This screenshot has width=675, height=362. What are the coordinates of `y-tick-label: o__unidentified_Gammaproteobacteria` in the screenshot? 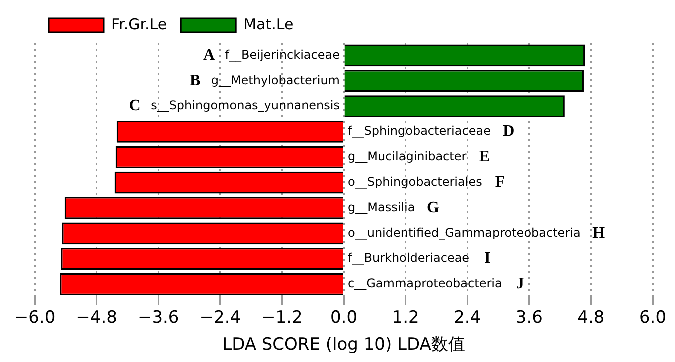 It's located at (464, 233).